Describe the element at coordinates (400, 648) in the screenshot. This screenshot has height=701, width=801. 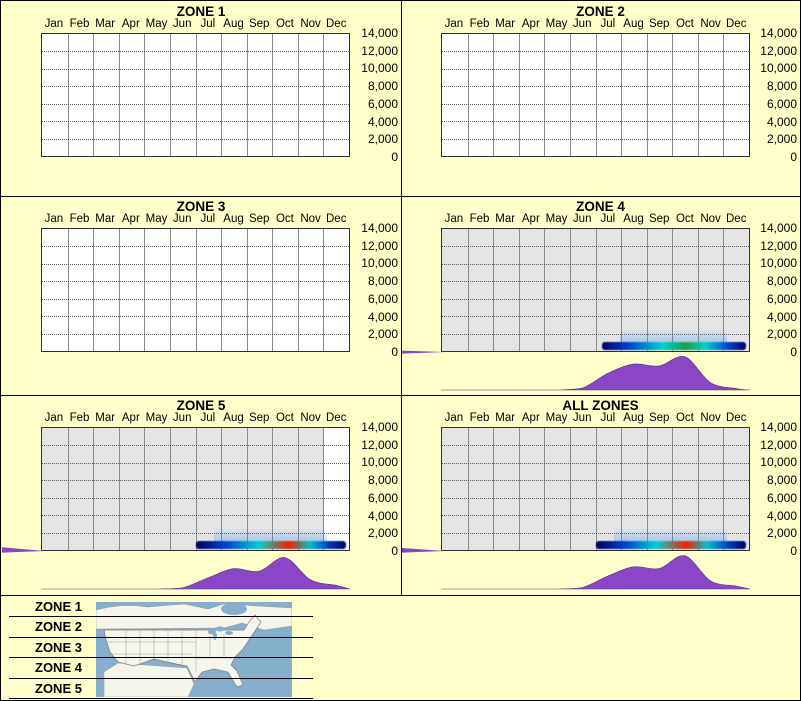
I see `legend-section: ZONE 1 ZONE 2 ZONE 3 ZONE 4 ZONE 5` at that location.